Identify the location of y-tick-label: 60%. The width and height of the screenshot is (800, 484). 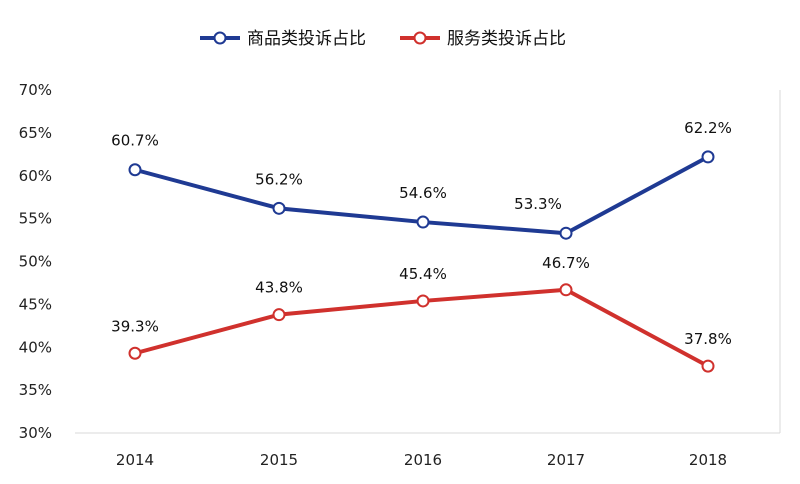
(35, 176).